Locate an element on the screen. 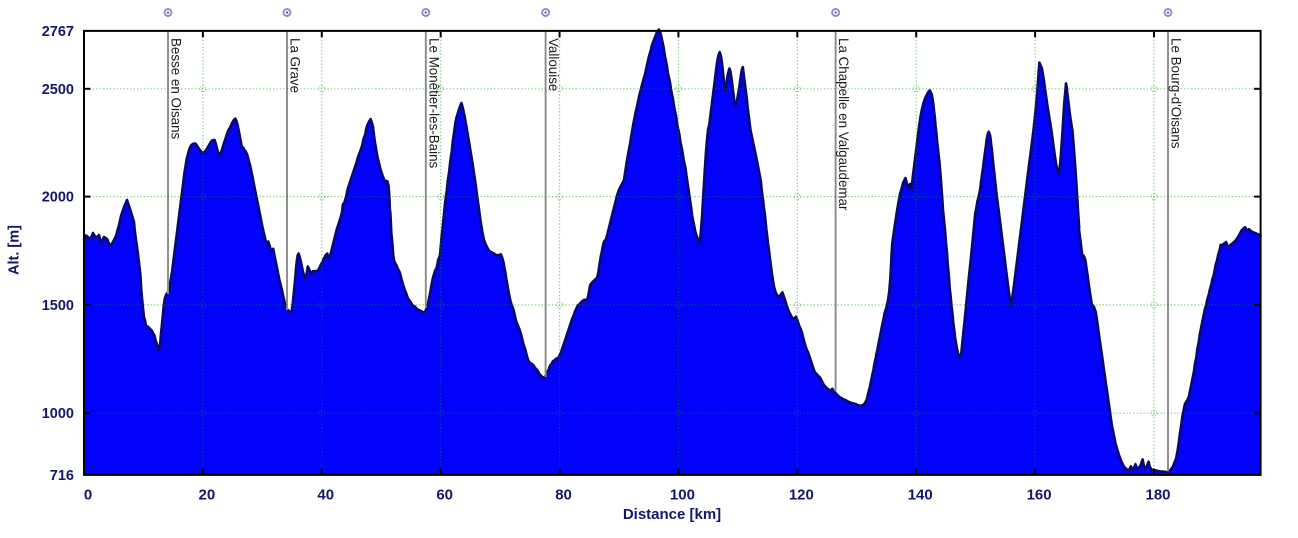 This screenshot has height=538, width=1298. svg-text: 80 is located at coordinates (563, 495).